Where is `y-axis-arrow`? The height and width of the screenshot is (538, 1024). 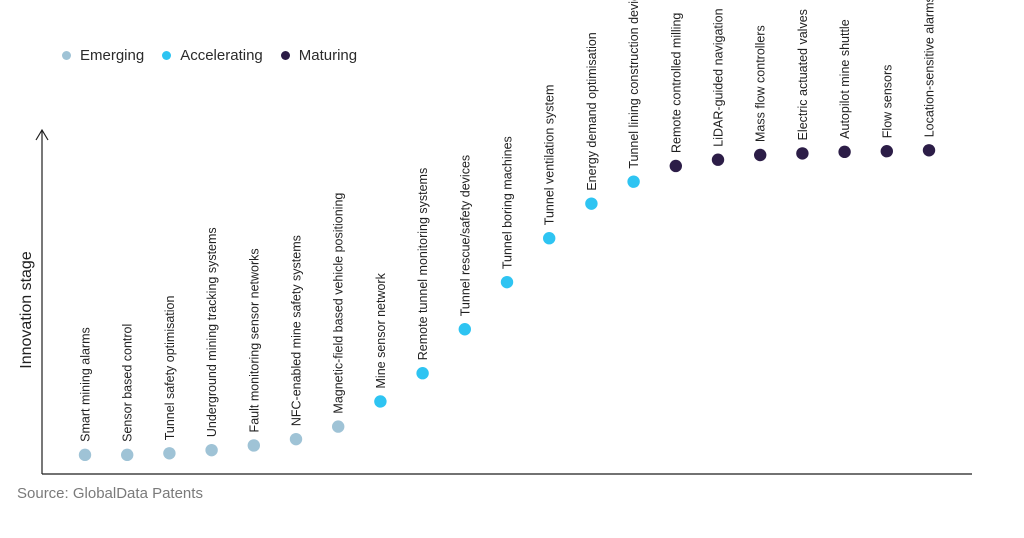
y-axis-arrow is located at coordinates (42, 134).